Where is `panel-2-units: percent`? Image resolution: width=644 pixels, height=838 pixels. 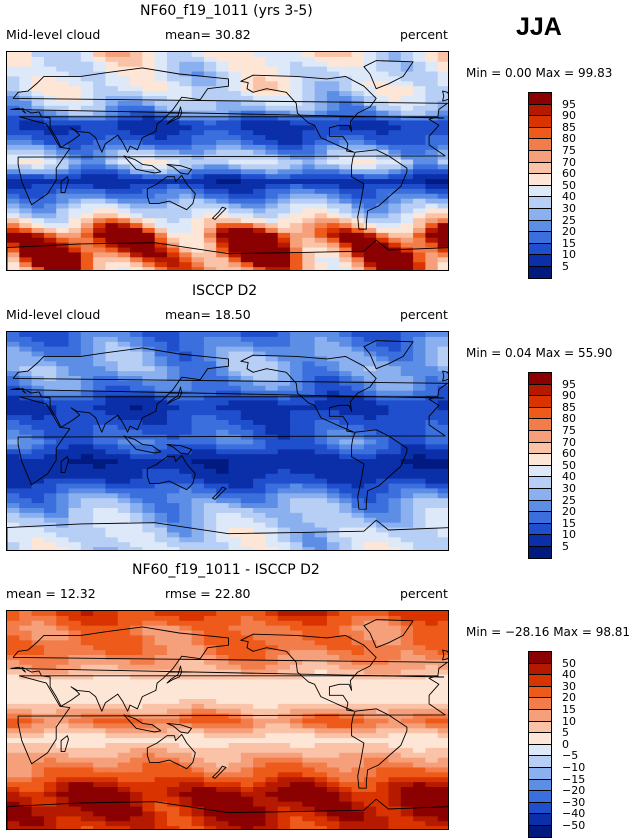
panel-2-units: percent is located at coordinates (424, 314).